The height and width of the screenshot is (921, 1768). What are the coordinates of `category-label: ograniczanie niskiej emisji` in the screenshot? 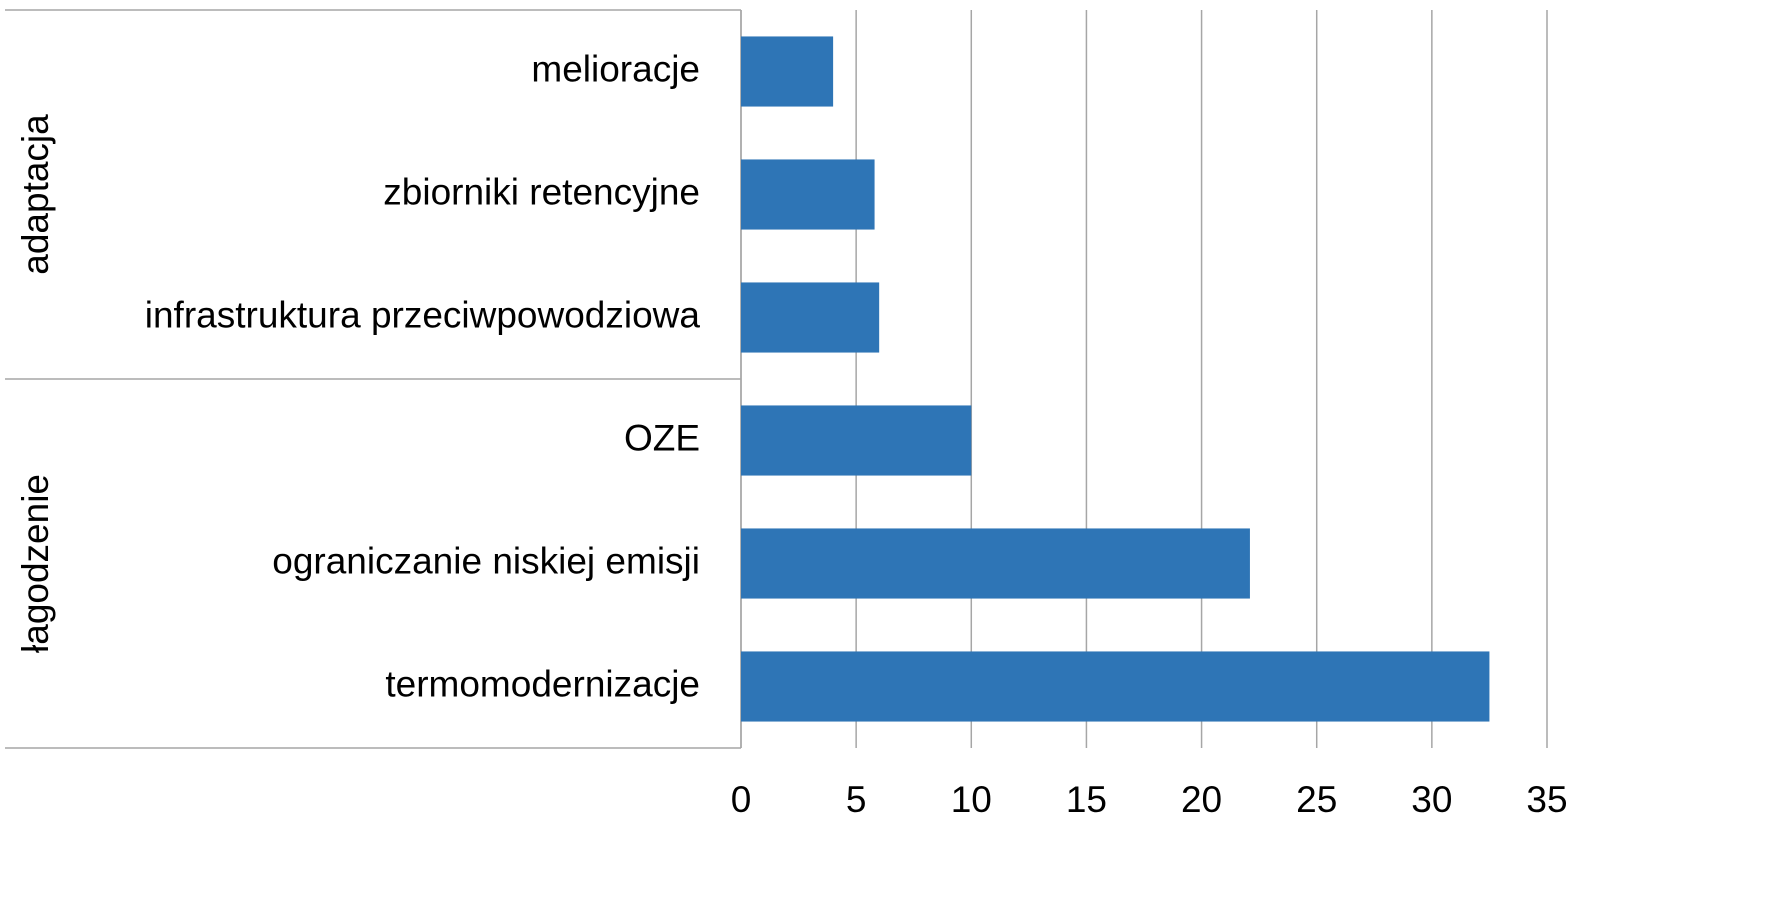 It's located at (486, 560).